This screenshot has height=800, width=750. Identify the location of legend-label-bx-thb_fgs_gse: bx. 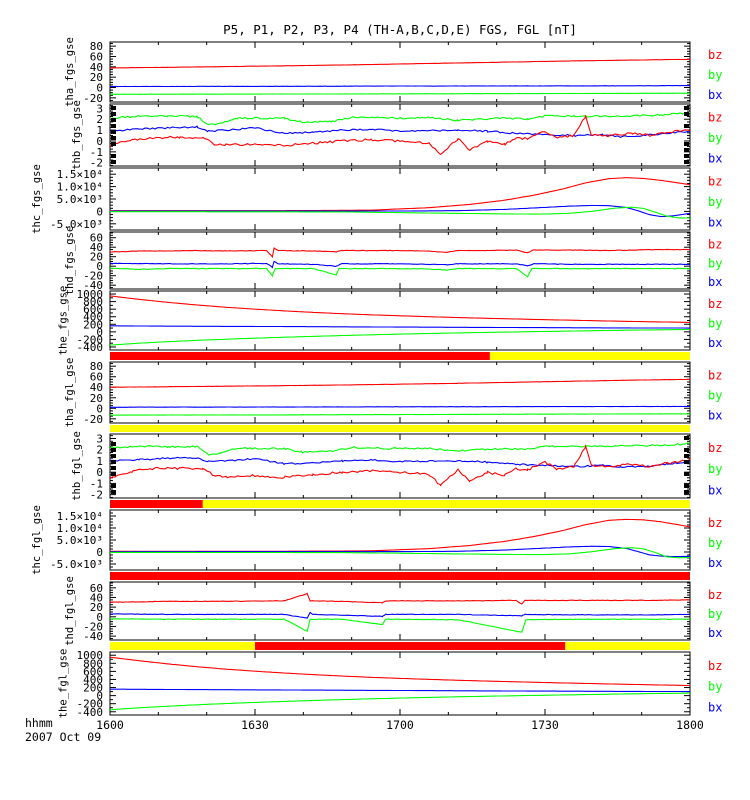
(715, 159).